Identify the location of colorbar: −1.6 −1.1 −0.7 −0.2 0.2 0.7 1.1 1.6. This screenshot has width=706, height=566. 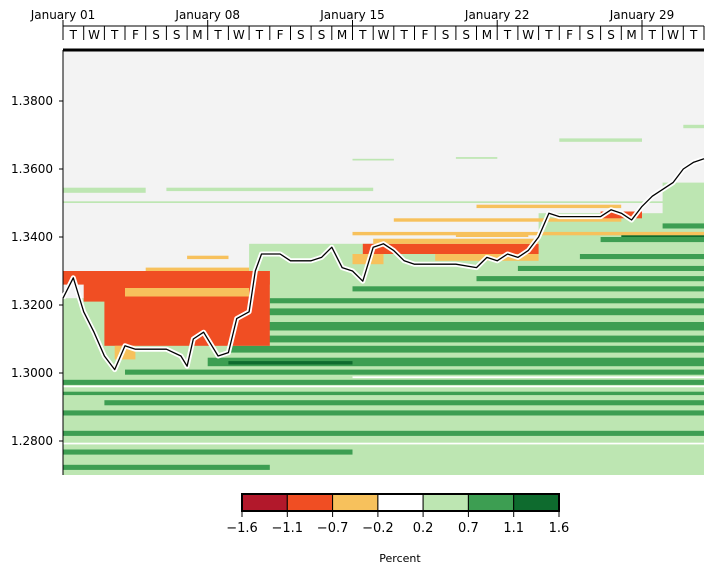
(398, 514).